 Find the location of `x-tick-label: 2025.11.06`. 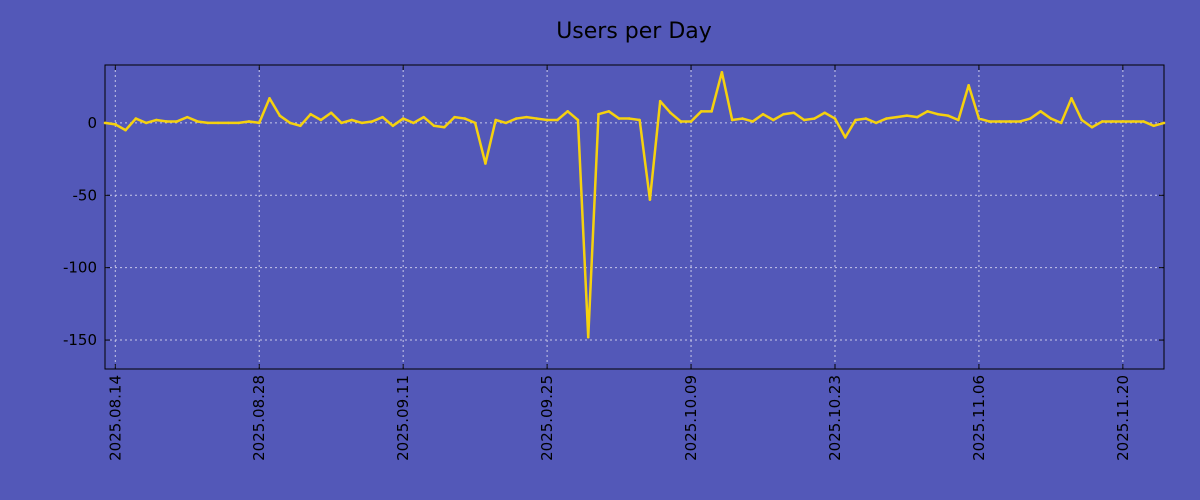

x-tick-label: 2025.11.06 is located at coordinates (979, 418).